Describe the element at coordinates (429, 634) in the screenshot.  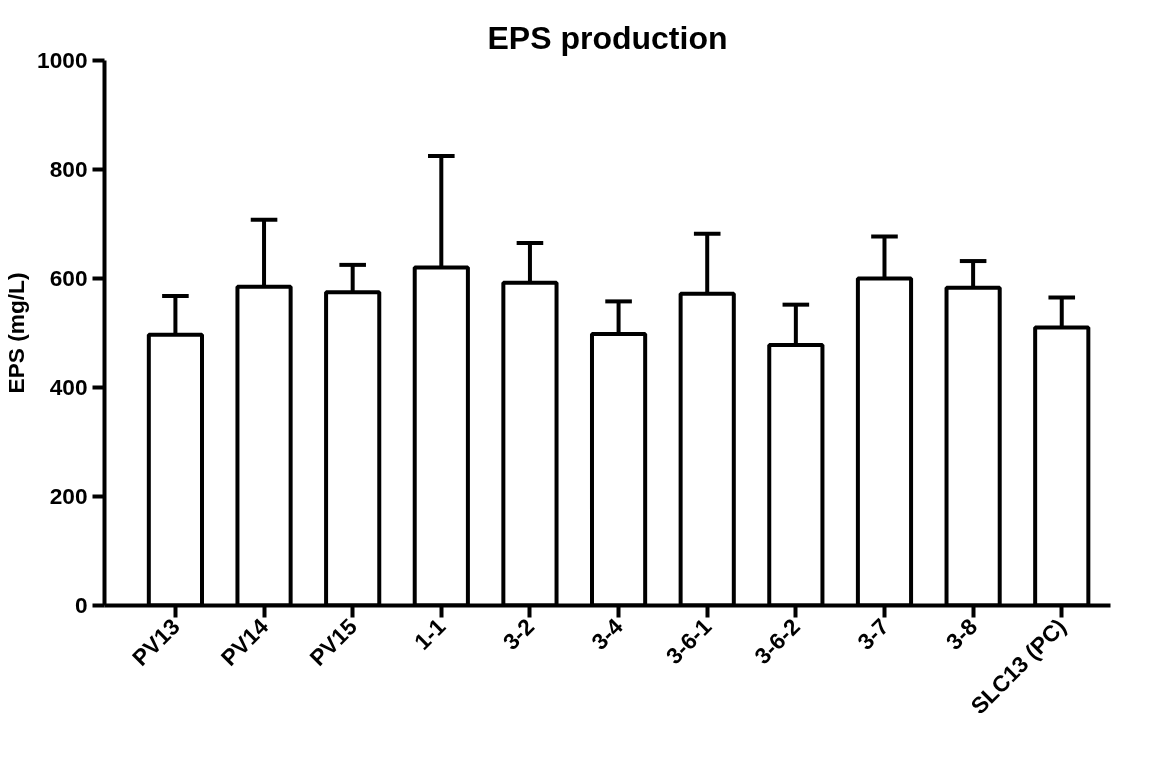
I see `x-tick-label: 1-1` at that location.